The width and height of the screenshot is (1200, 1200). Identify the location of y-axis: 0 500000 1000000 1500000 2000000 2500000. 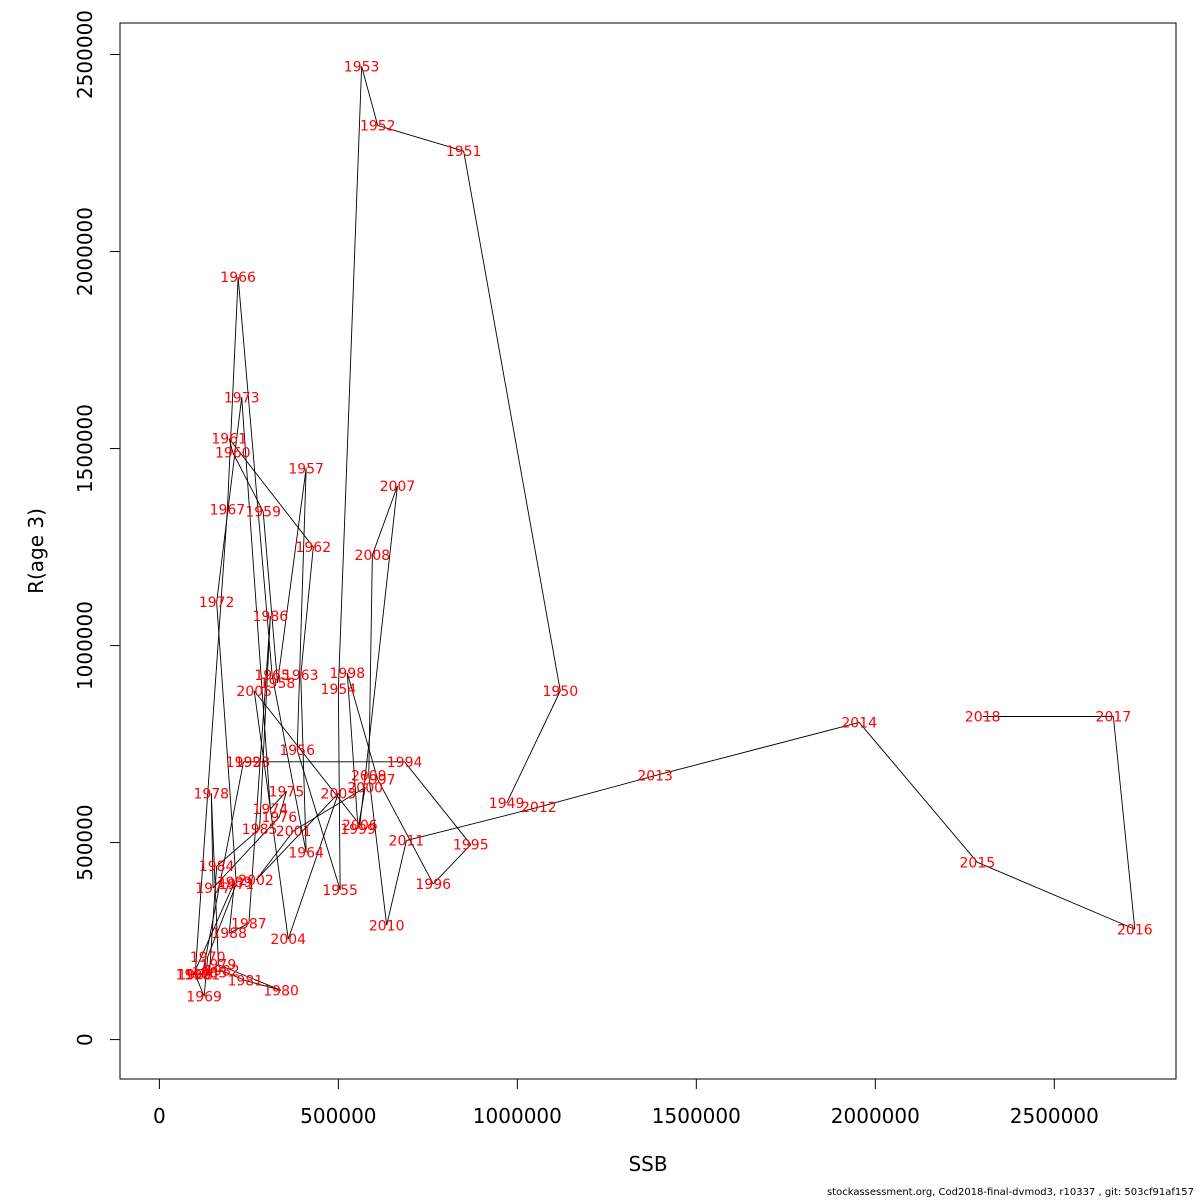
(97, 528).